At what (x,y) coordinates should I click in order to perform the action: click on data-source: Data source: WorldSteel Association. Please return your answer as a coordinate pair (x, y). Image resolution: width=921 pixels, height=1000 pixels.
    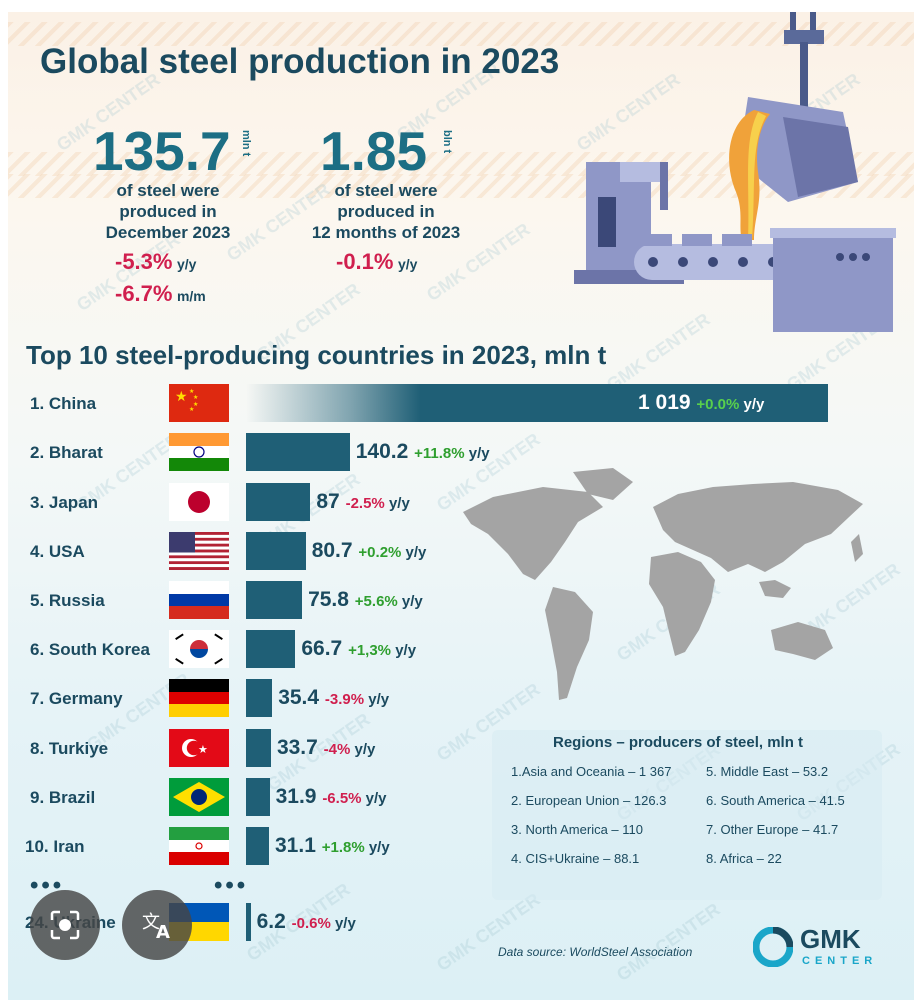
    Looking at the image, I should click on (595, 952).